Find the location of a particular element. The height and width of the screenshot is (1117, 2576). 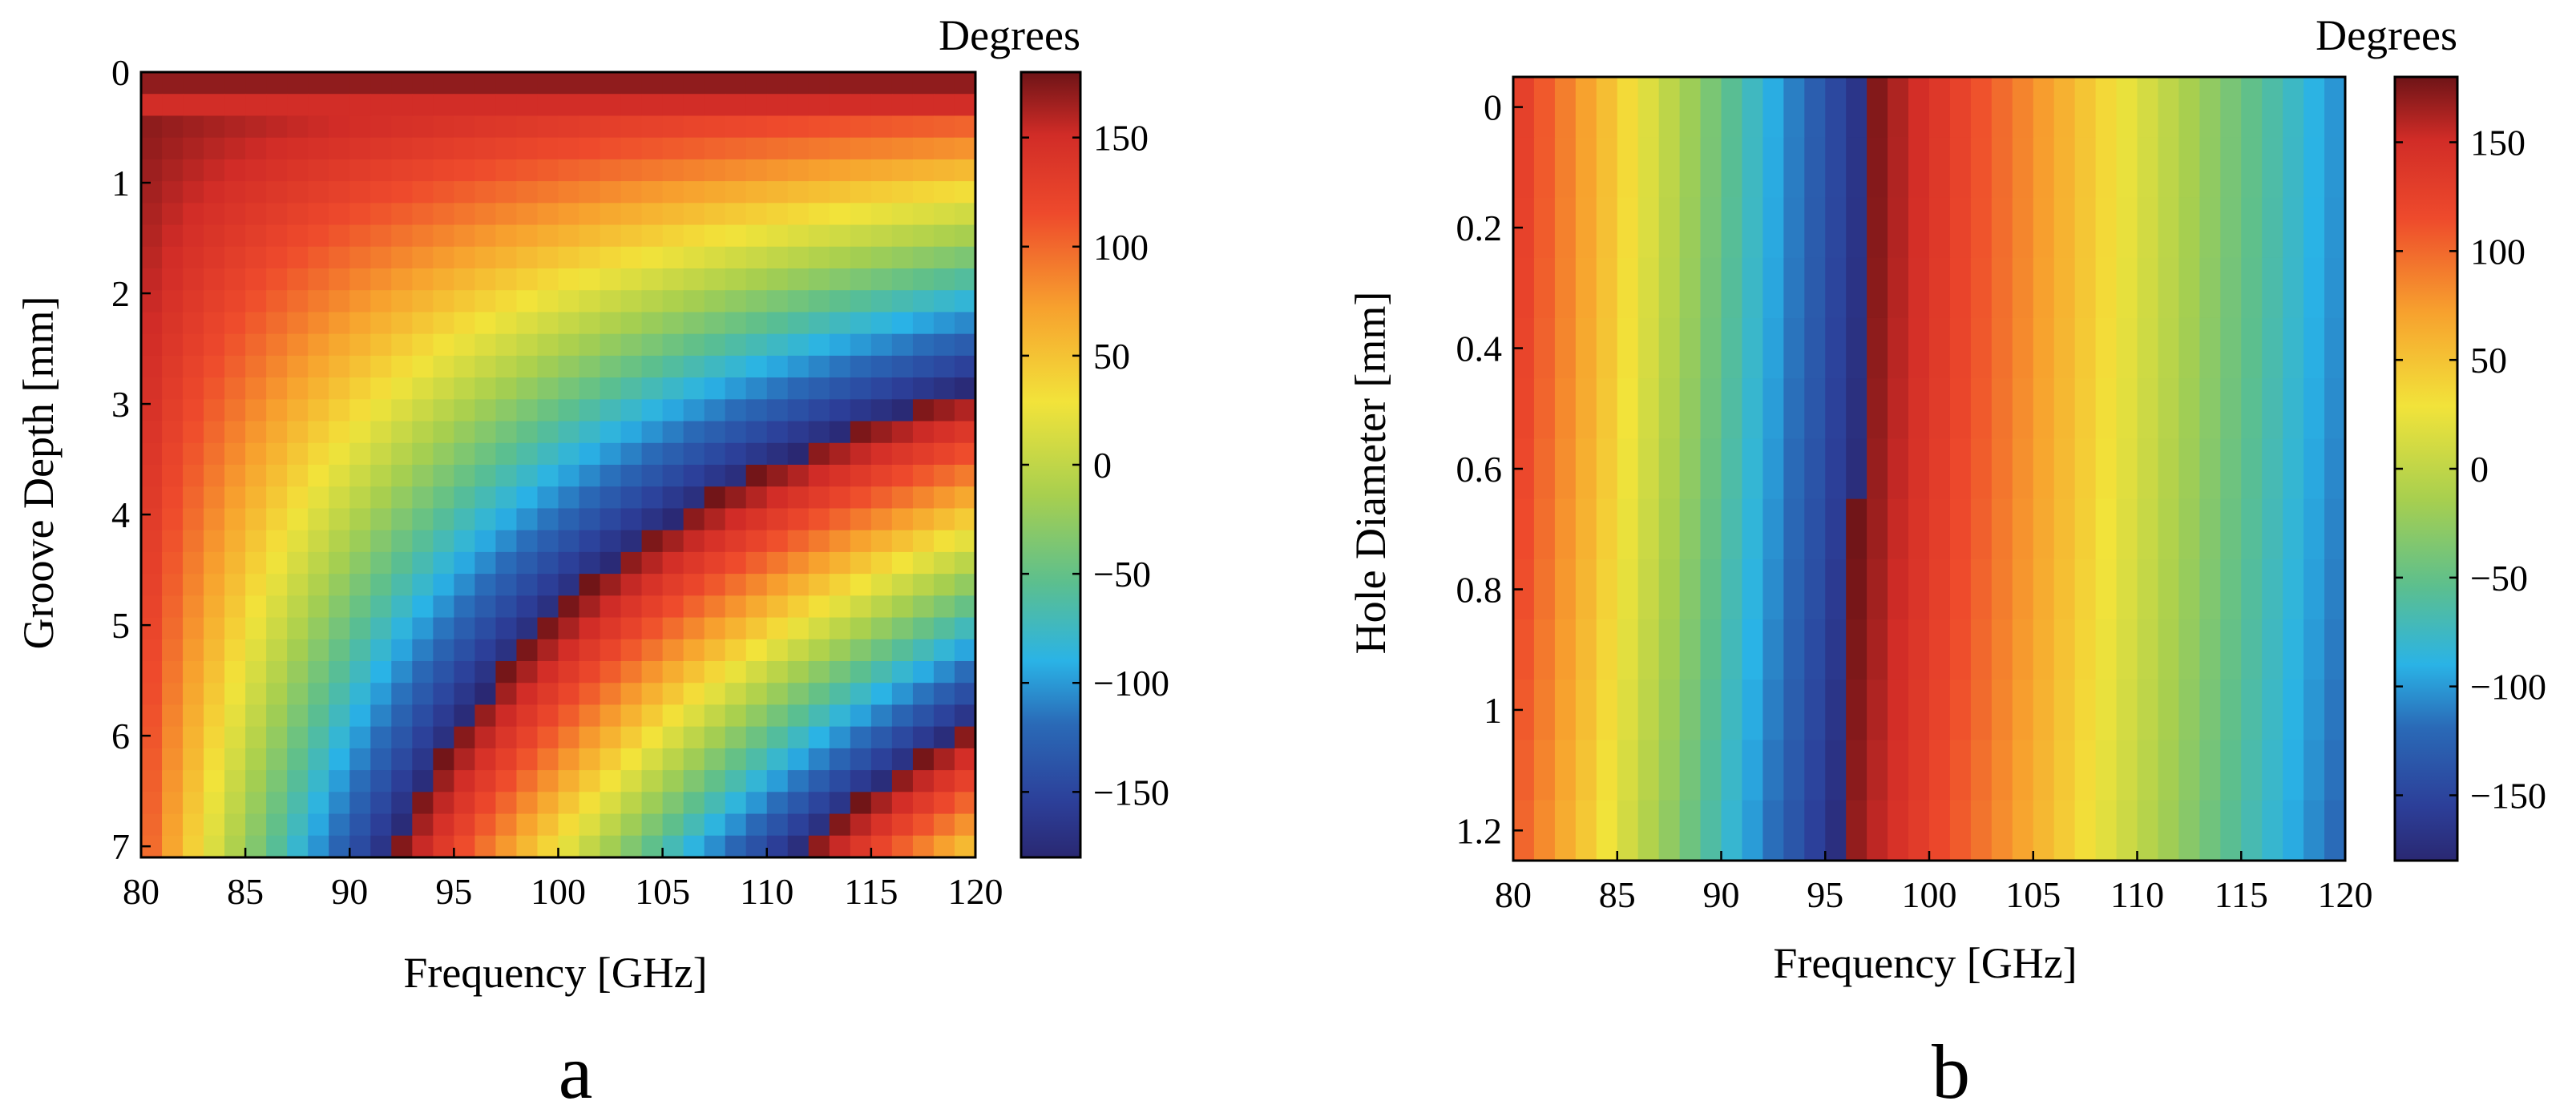

x-tick-label: 100 is located at coordinates (558, 891).